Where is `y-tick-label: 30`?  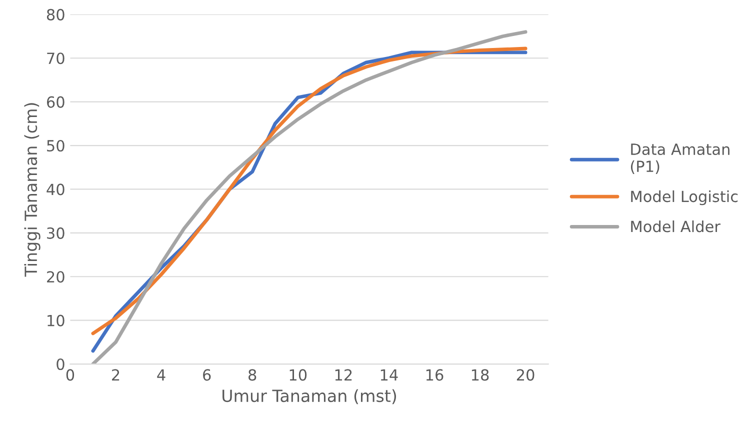 y-tick-label: 30 is located at coordinates (55, 233).